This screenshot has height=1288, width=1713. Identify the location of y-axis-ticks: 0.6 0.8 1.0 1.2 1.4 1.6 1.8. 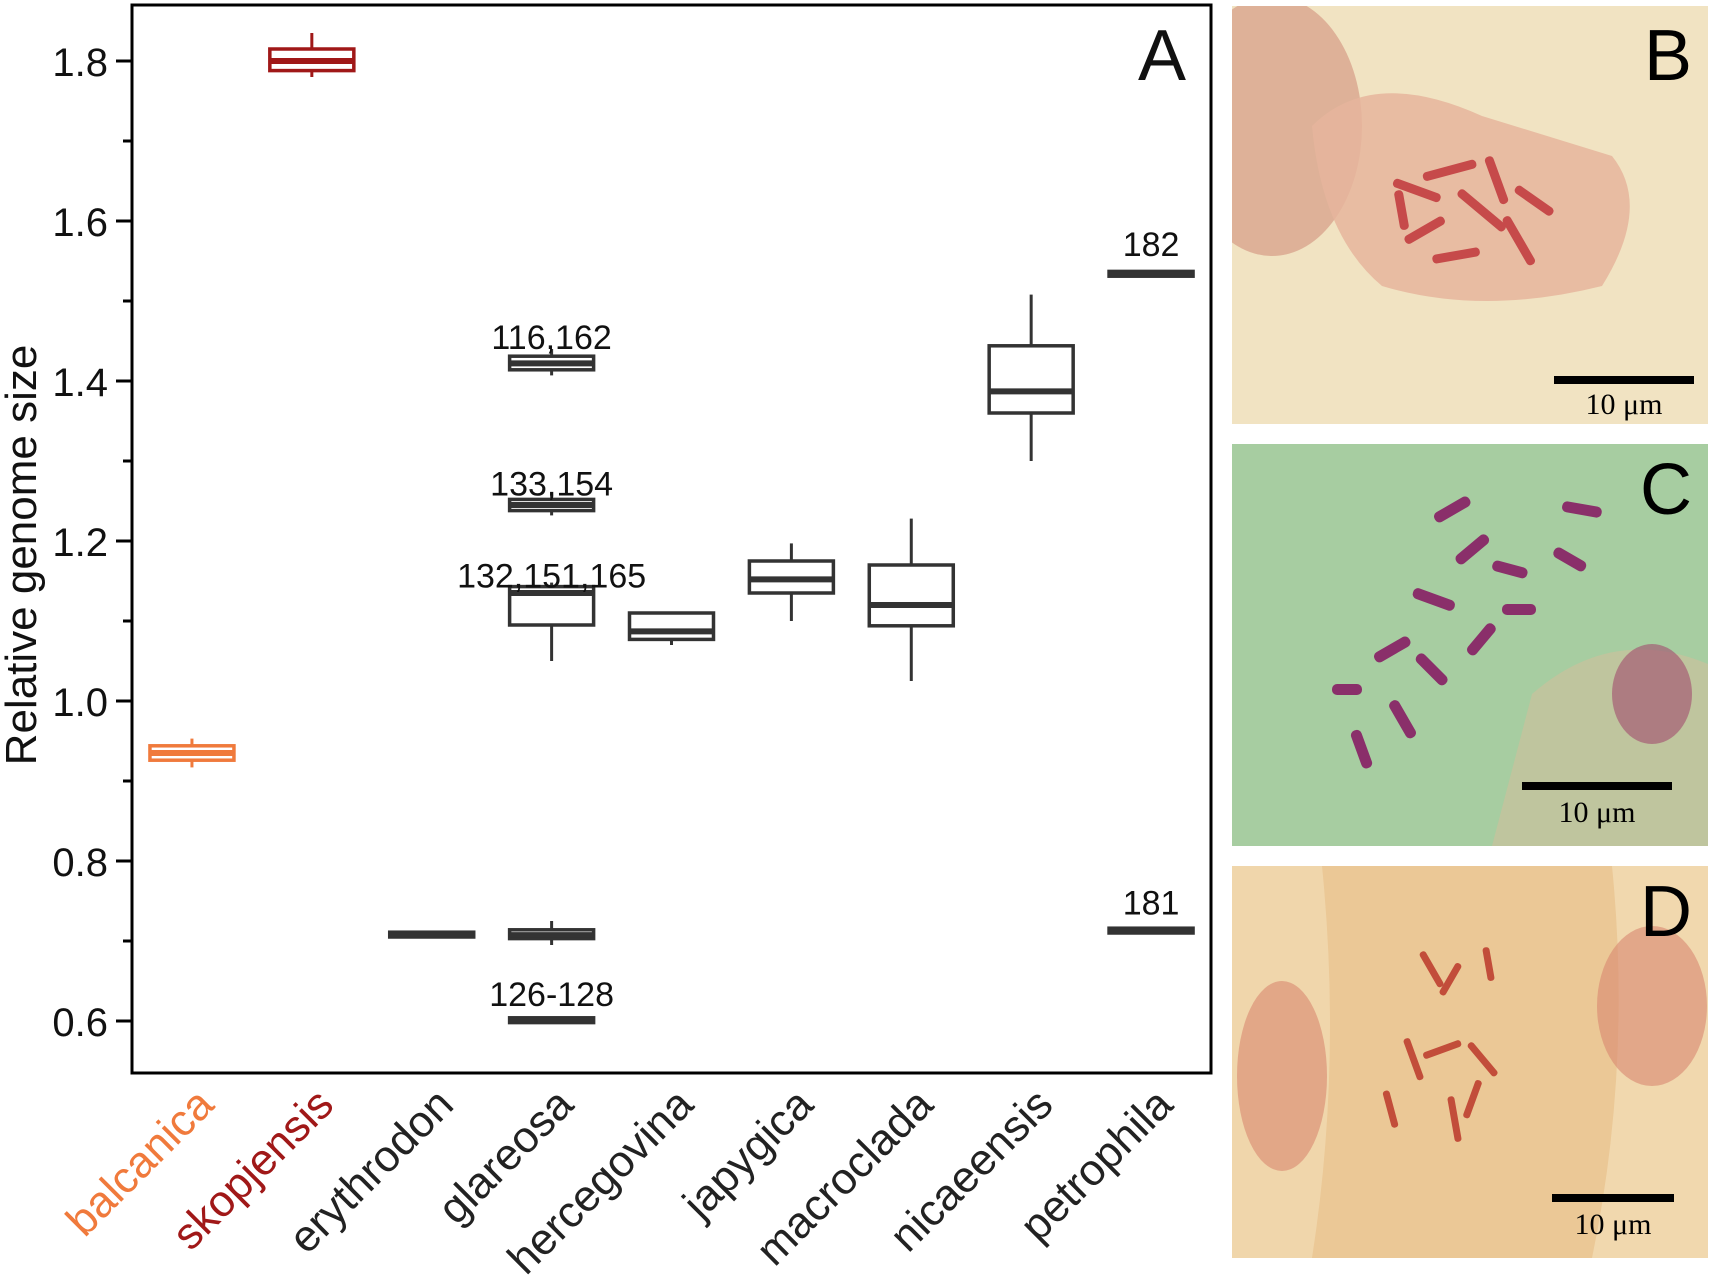
(92, 543).